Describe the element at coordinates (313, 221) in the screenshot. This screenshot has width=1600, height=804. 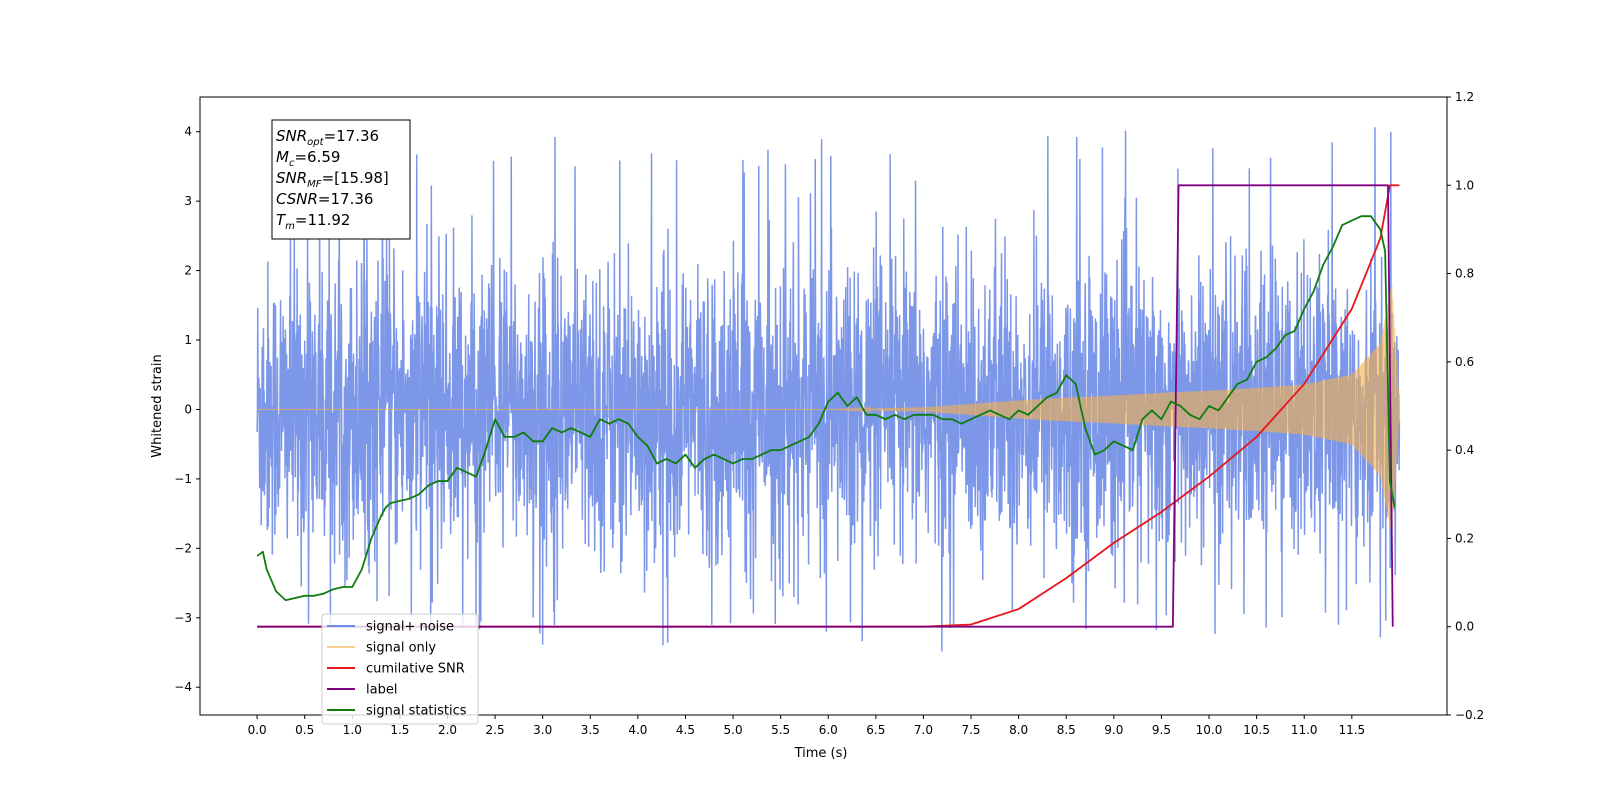
I see `stats-line: Tm=11.92` at that location.